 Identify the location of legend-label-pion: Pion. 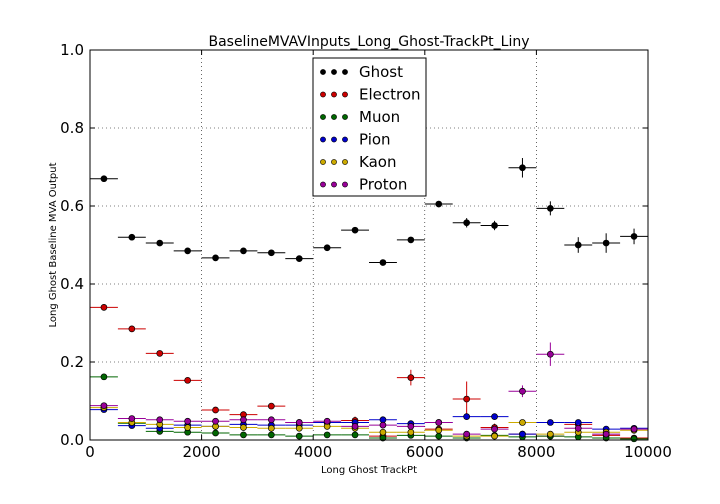
(375, 140).